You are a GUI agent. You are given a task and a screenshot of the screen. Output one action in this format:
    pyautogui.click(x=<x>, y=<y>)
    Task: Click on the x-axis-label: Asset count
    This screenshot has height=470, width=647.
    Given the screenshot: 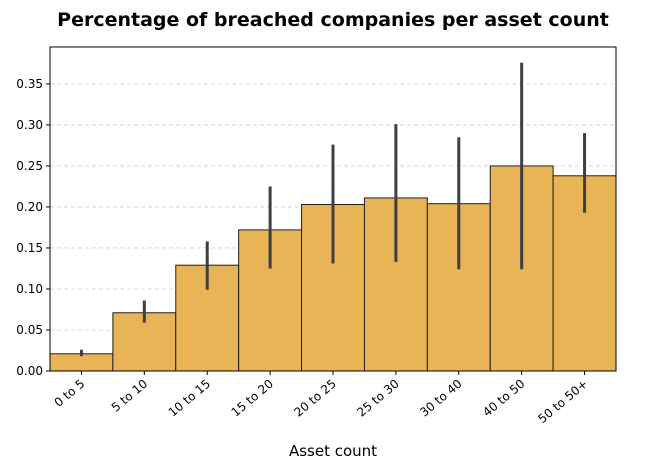 What is the action you would take?
    pyautogui.click(x=333, y=451)
    